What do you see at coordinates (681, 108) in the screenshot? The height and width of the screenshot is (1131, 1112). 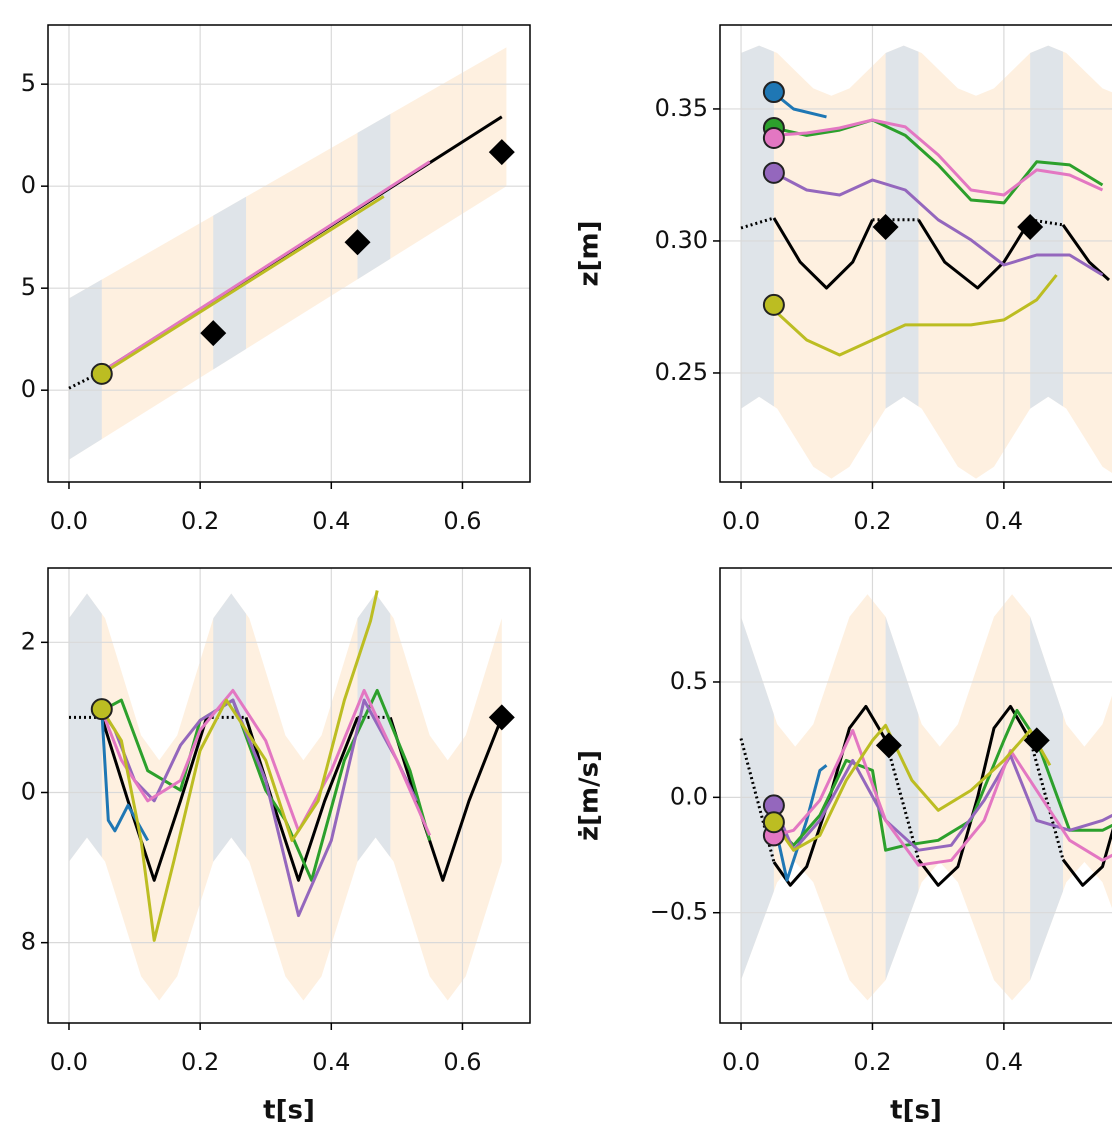 I see `y-tick-label: 0.35` at bounding box center [681, 108].